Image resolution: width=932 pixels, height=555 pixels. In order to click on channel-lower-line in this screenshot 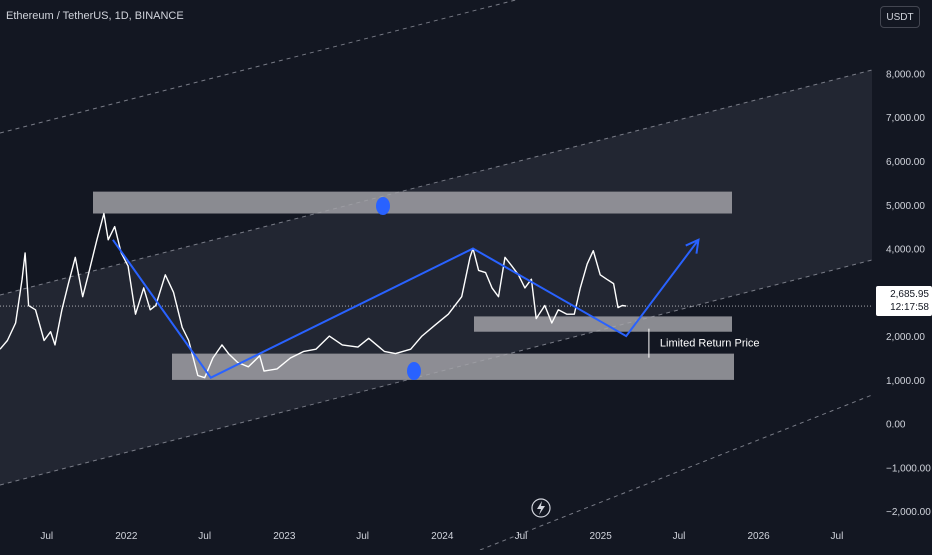, I will do `click(676, 472)`.